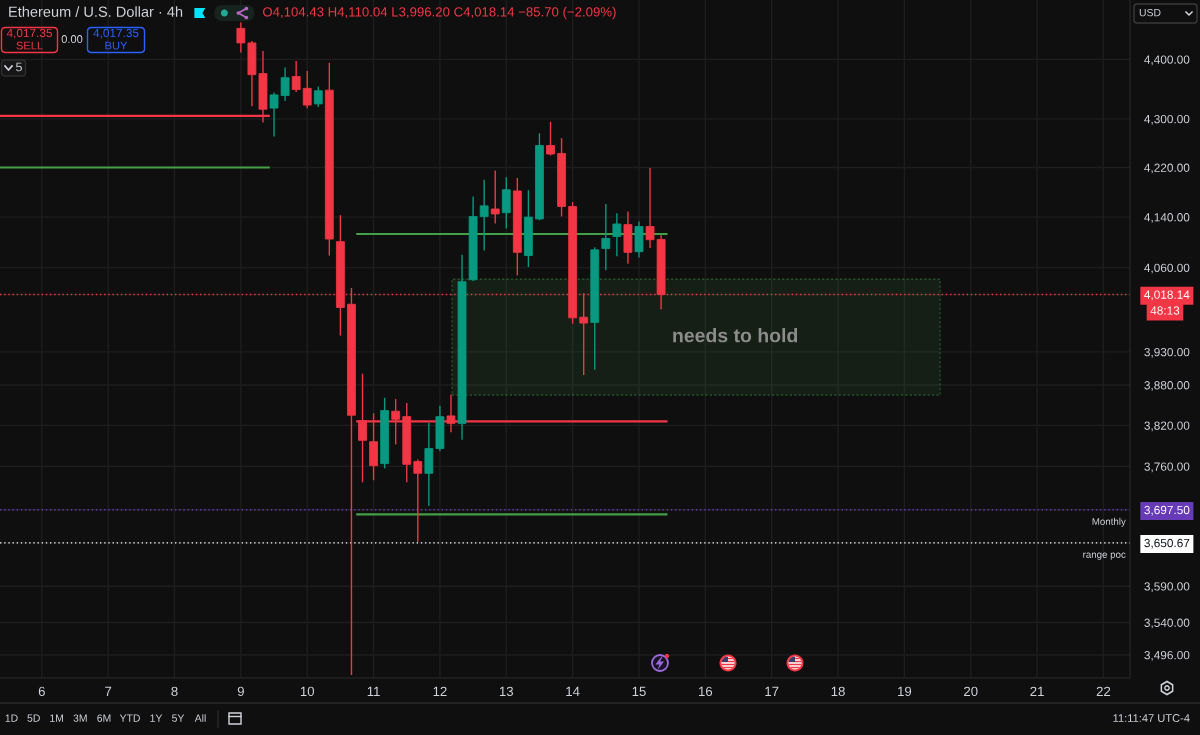 The width and height of the screenshot is (1200, 735). Describe the element at coordinates (971, 691) in the screenshot. I see `x-tick-label: 20` at that location.